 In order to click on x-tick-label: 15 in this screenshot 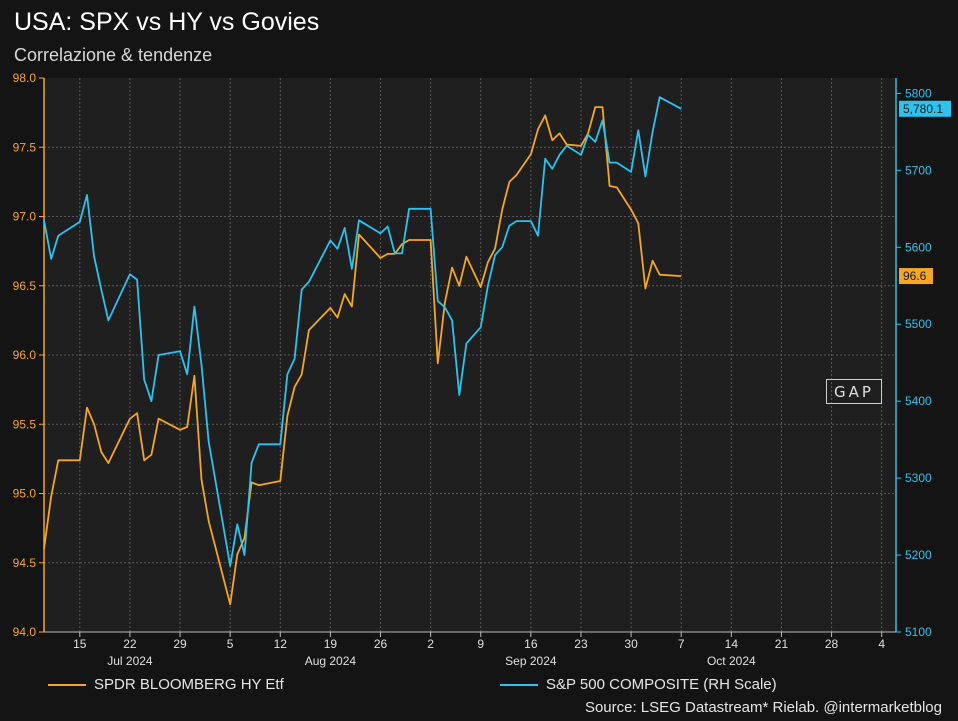, I will do `click(80, 644)`.